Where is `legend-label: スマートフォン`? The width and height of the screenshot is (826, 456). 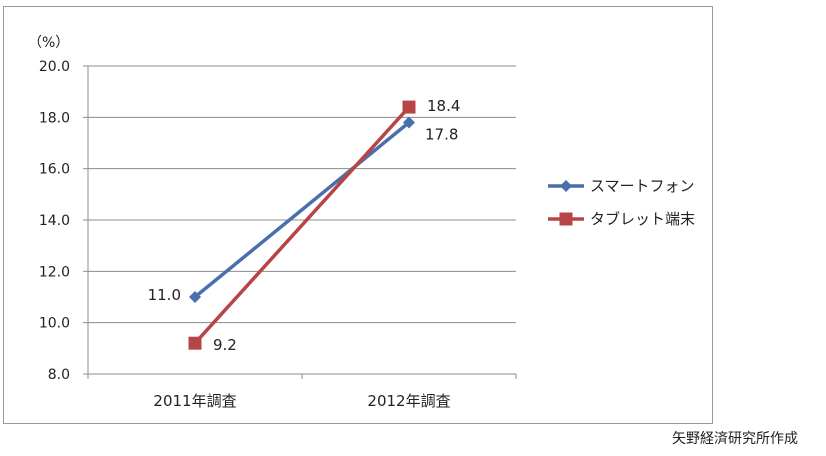 legend-label: スマートフォン is located at coordinates (642, 186).